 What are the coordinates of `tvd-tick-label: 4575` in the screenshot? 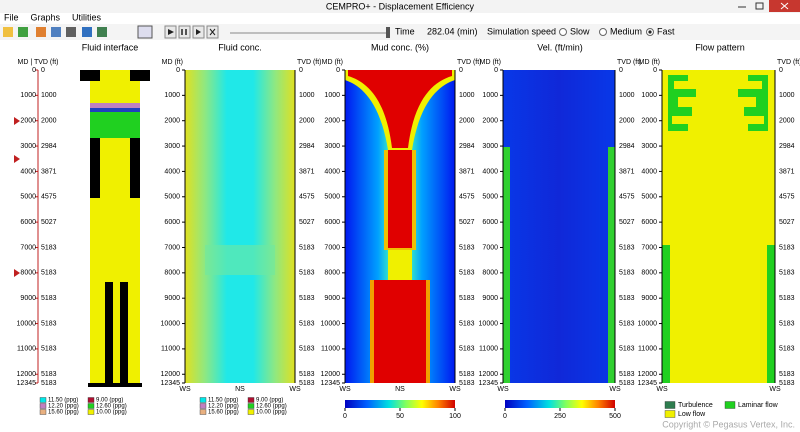 It's located at (49, 197).